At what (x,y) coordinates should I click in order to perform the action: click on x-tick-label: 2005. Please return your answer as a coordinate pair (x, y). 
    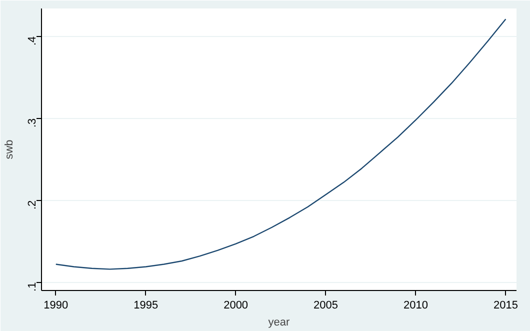
    Looking at the image, I should click on (326, 306).